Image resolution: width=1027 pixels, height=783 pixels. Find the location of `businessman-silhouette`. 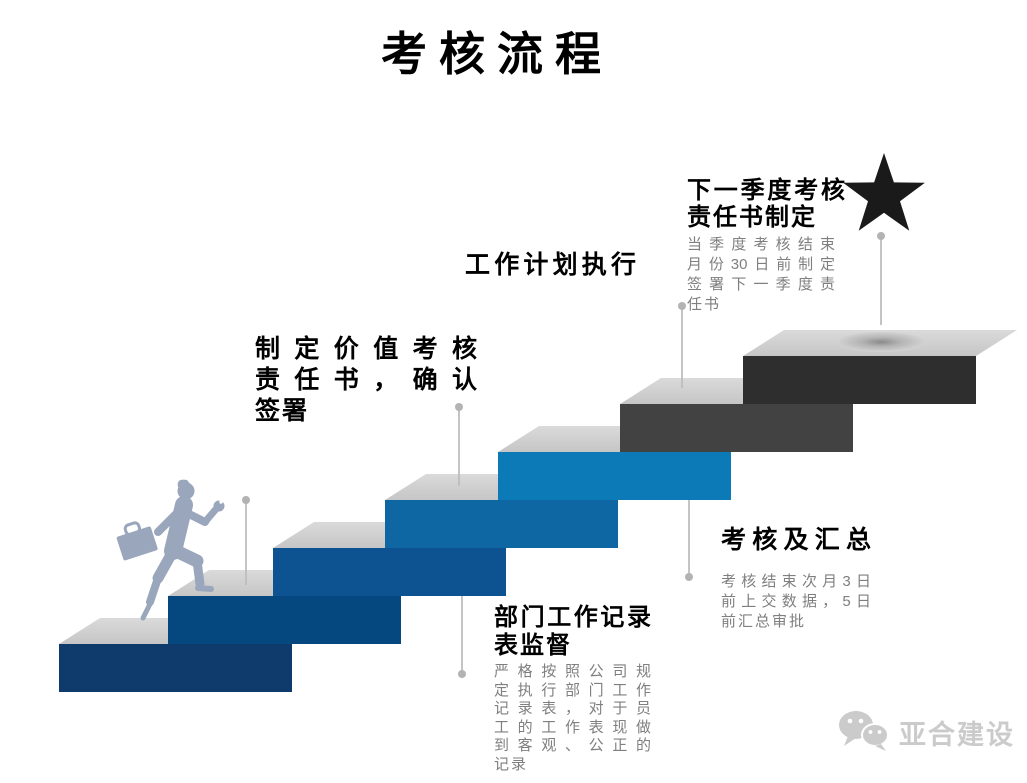

businessman-silhouette is located at coordinates (170, 550).